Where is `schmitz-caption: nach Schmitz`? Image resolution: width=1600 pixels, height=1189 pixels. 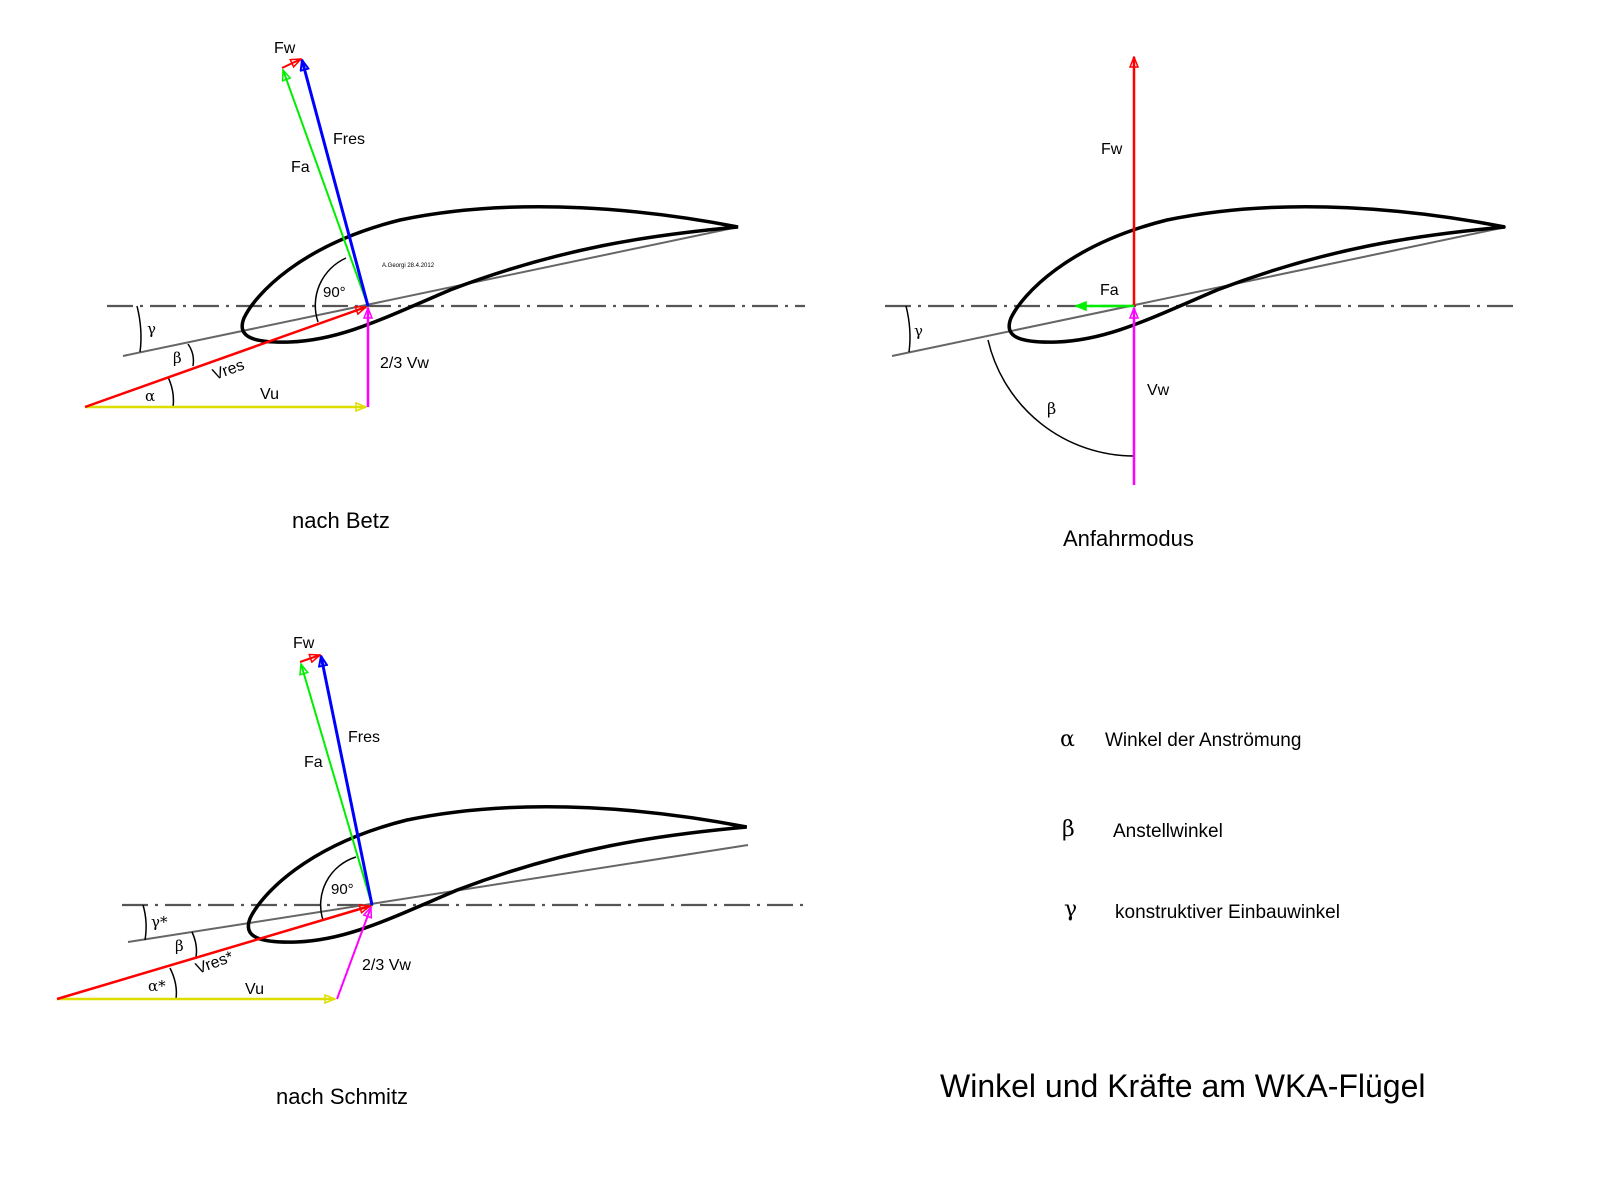 schmitz-caption: nach Schmitz is located at coordinates (342, 1096).